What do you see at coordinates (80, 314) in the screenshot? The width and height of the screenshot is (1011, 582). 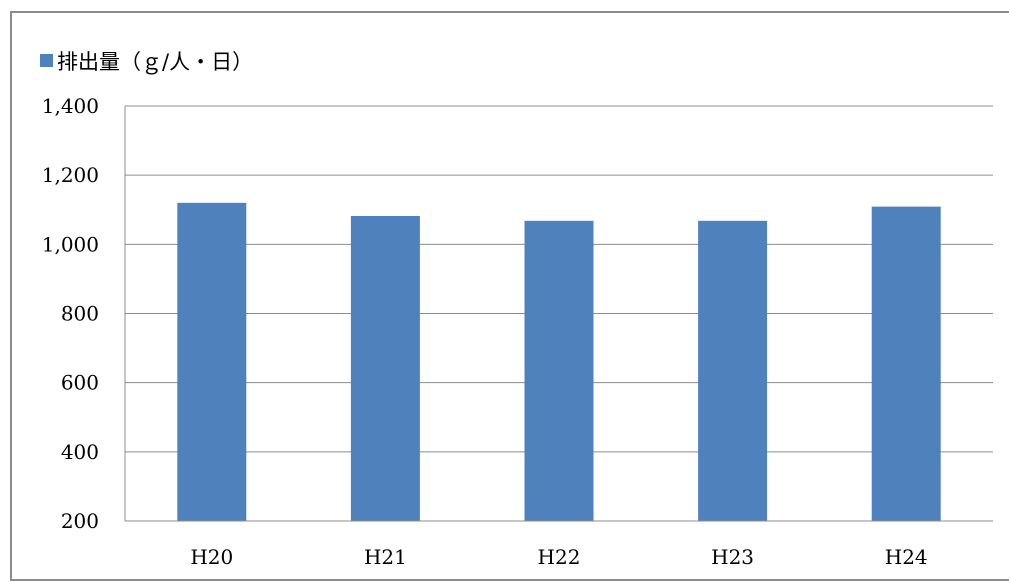 I see `y-tick-label: 800` at bounding box center [80, 314].